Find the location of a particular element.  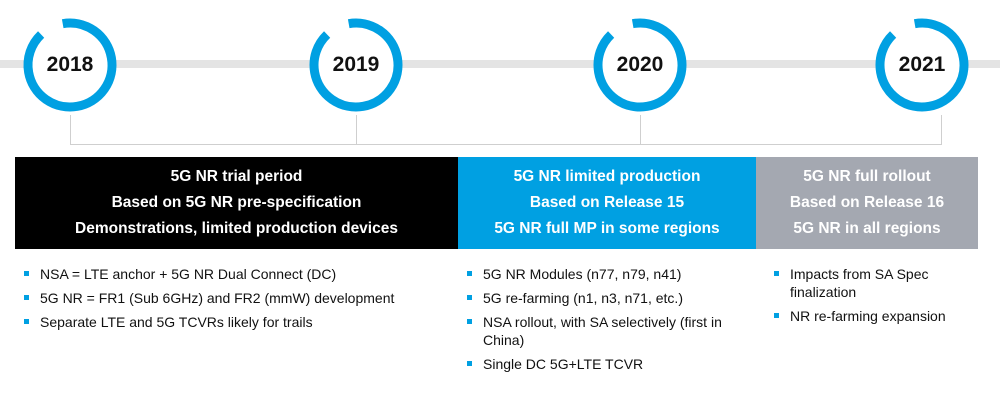

milestone-2020: 2020 is located at coordinates (640, 65).